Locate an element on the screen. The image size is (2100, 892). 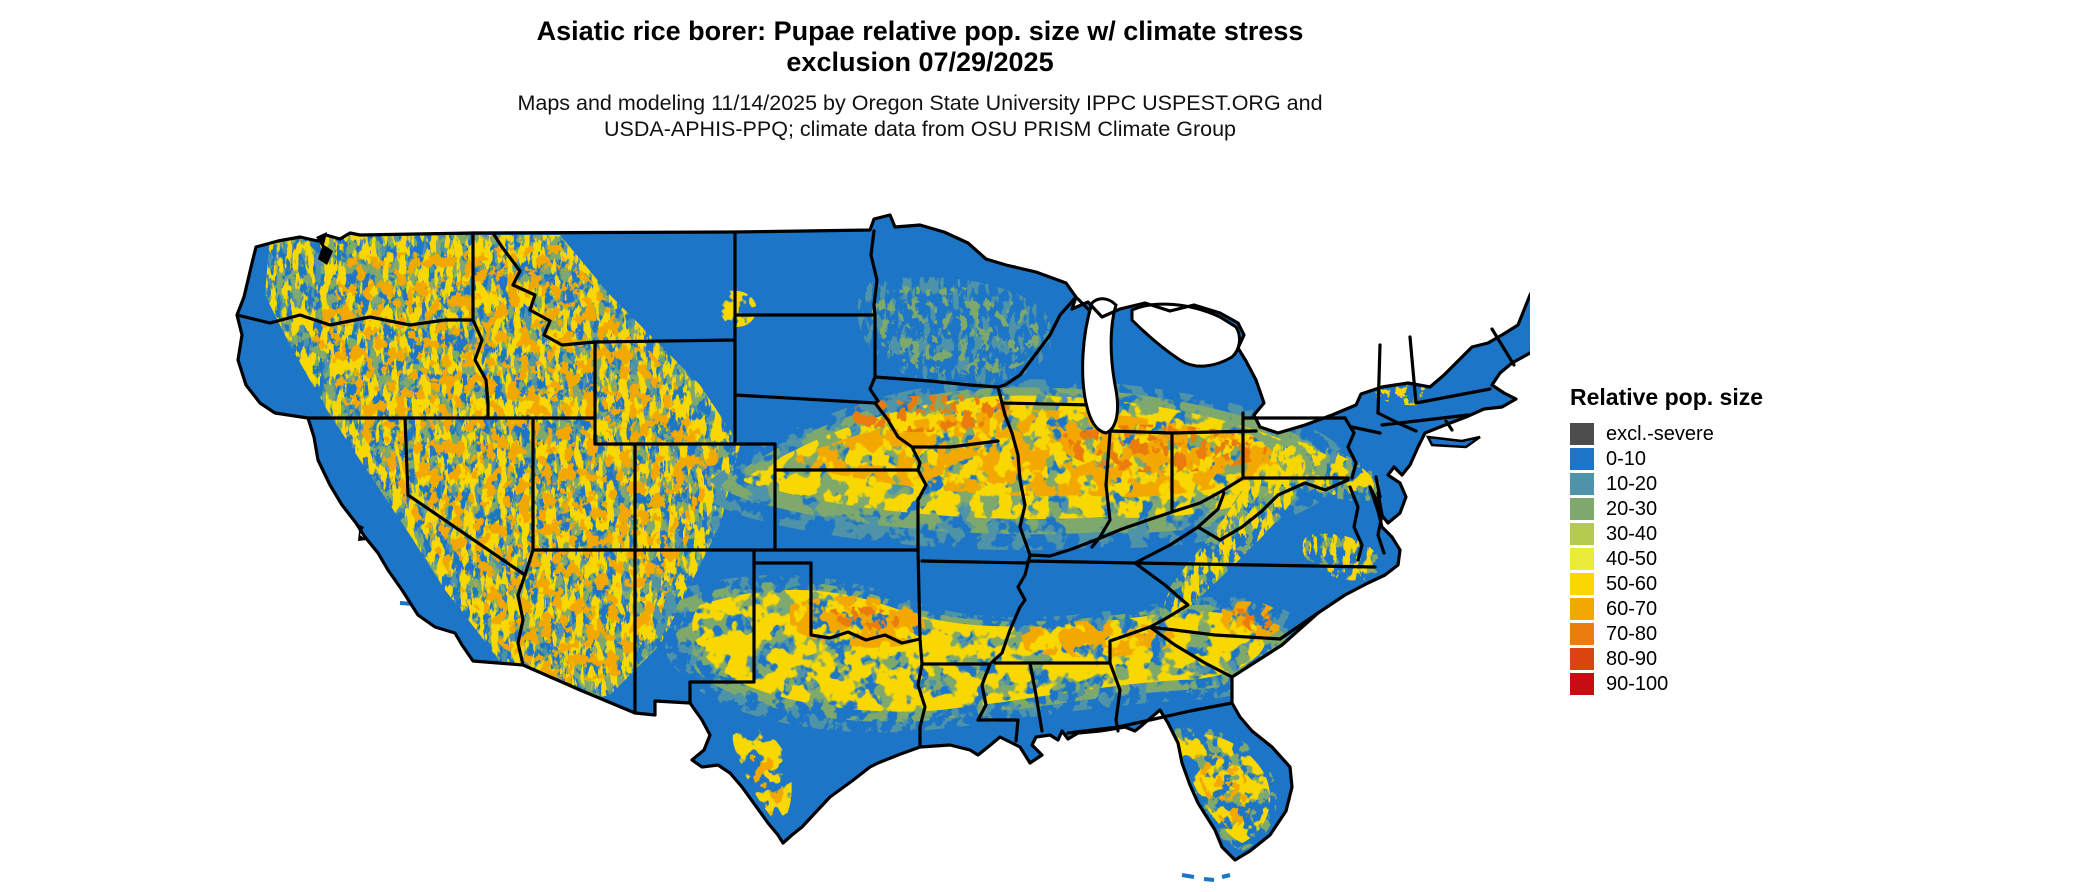
legend-entry-label: 40-50 is located at coordinates (1632, 558).